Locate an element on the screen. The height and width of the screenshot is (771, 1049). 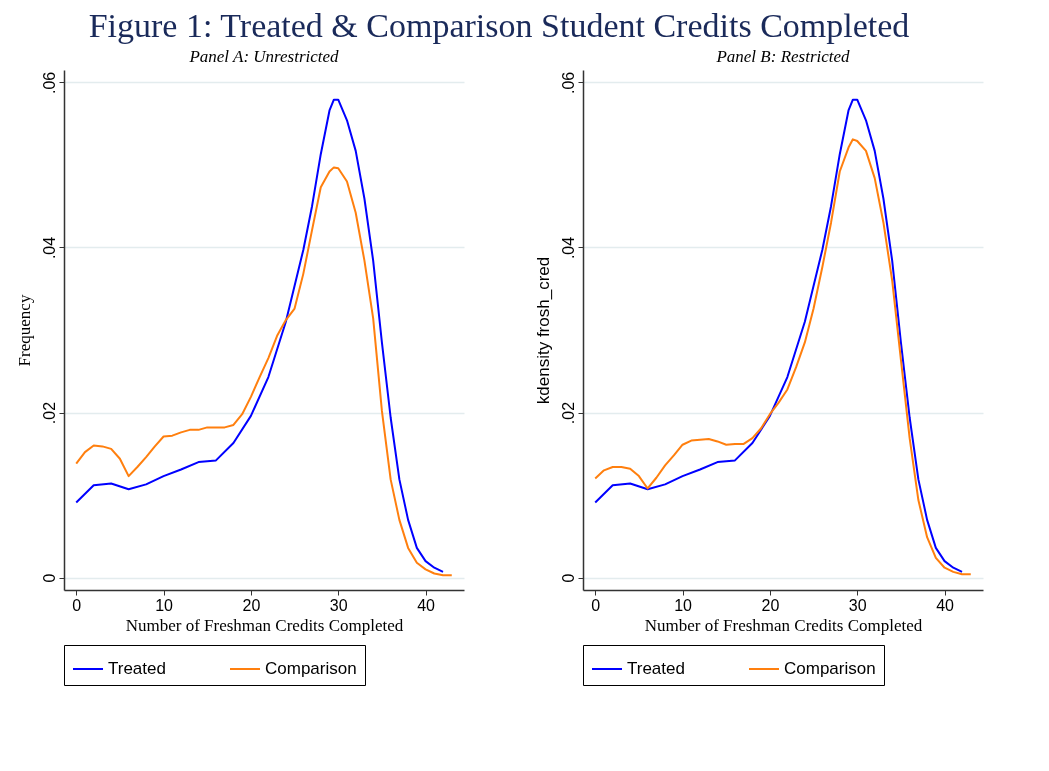
chart-subtitle: Panel A: Unrestricted is located at coordinates (264, 56).